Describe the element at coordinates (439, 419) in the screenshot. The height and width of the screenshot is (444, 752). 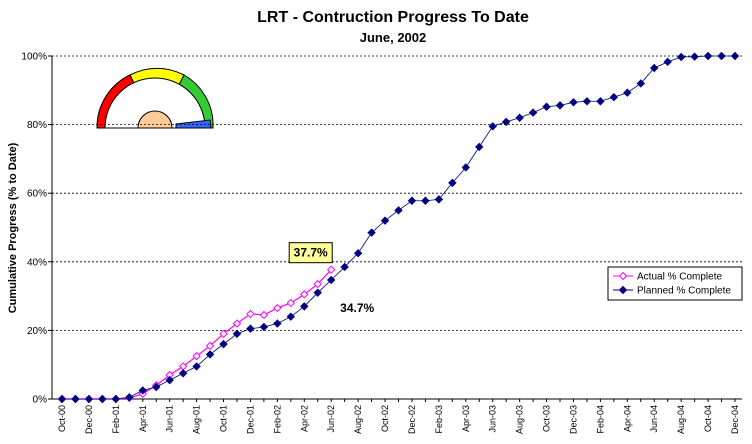
I see `x-tick-label: Feb-03` at that location.